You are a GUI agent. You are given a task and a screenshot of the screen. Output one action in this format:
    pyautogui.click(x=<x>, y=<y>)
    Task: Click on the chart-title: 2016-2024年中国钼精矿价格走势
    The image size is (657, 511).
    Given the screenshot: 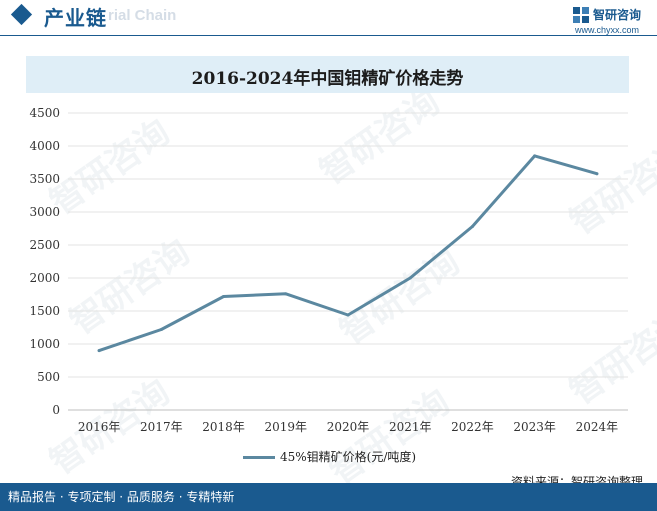 What is the action you would take?
    pyautogui.click(x=327, y=79)
    